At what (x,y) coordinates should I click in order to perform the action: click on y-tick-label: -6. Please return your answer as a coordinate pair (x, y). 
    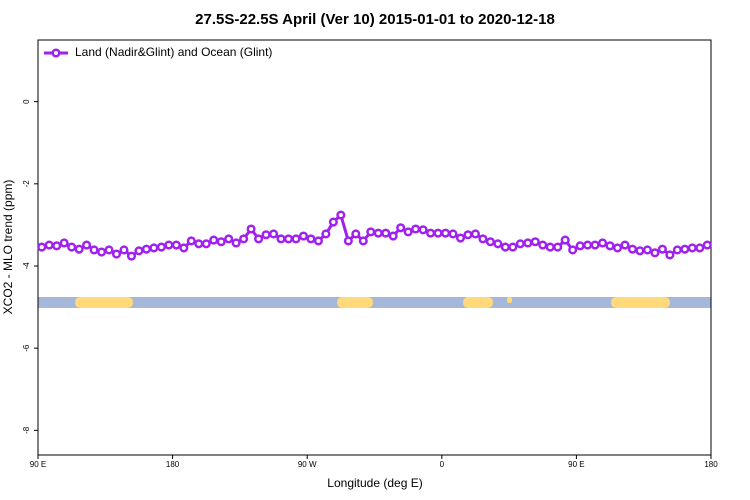
    Looking at the image, I should click on (26, 348).